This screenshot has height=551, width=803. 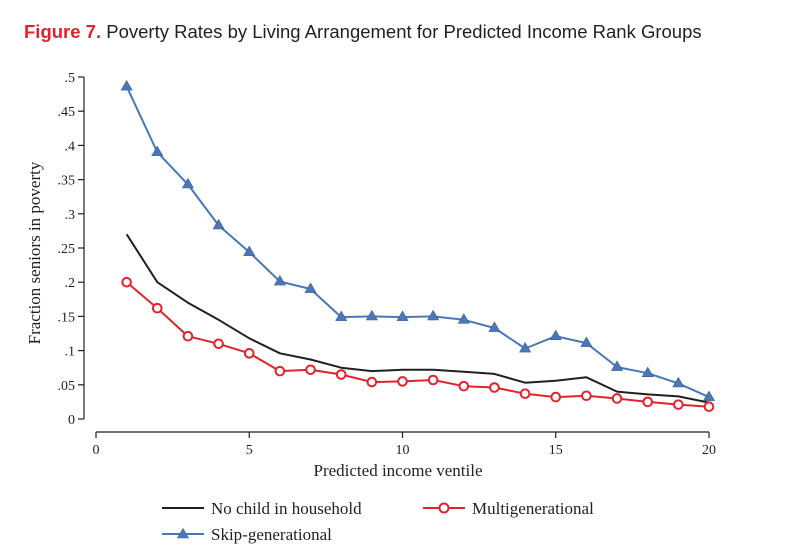 What do you see at coordinates (96, 450) in the screenshot?
I see `x-tick-label: 0` at bounding box center [96, 450].